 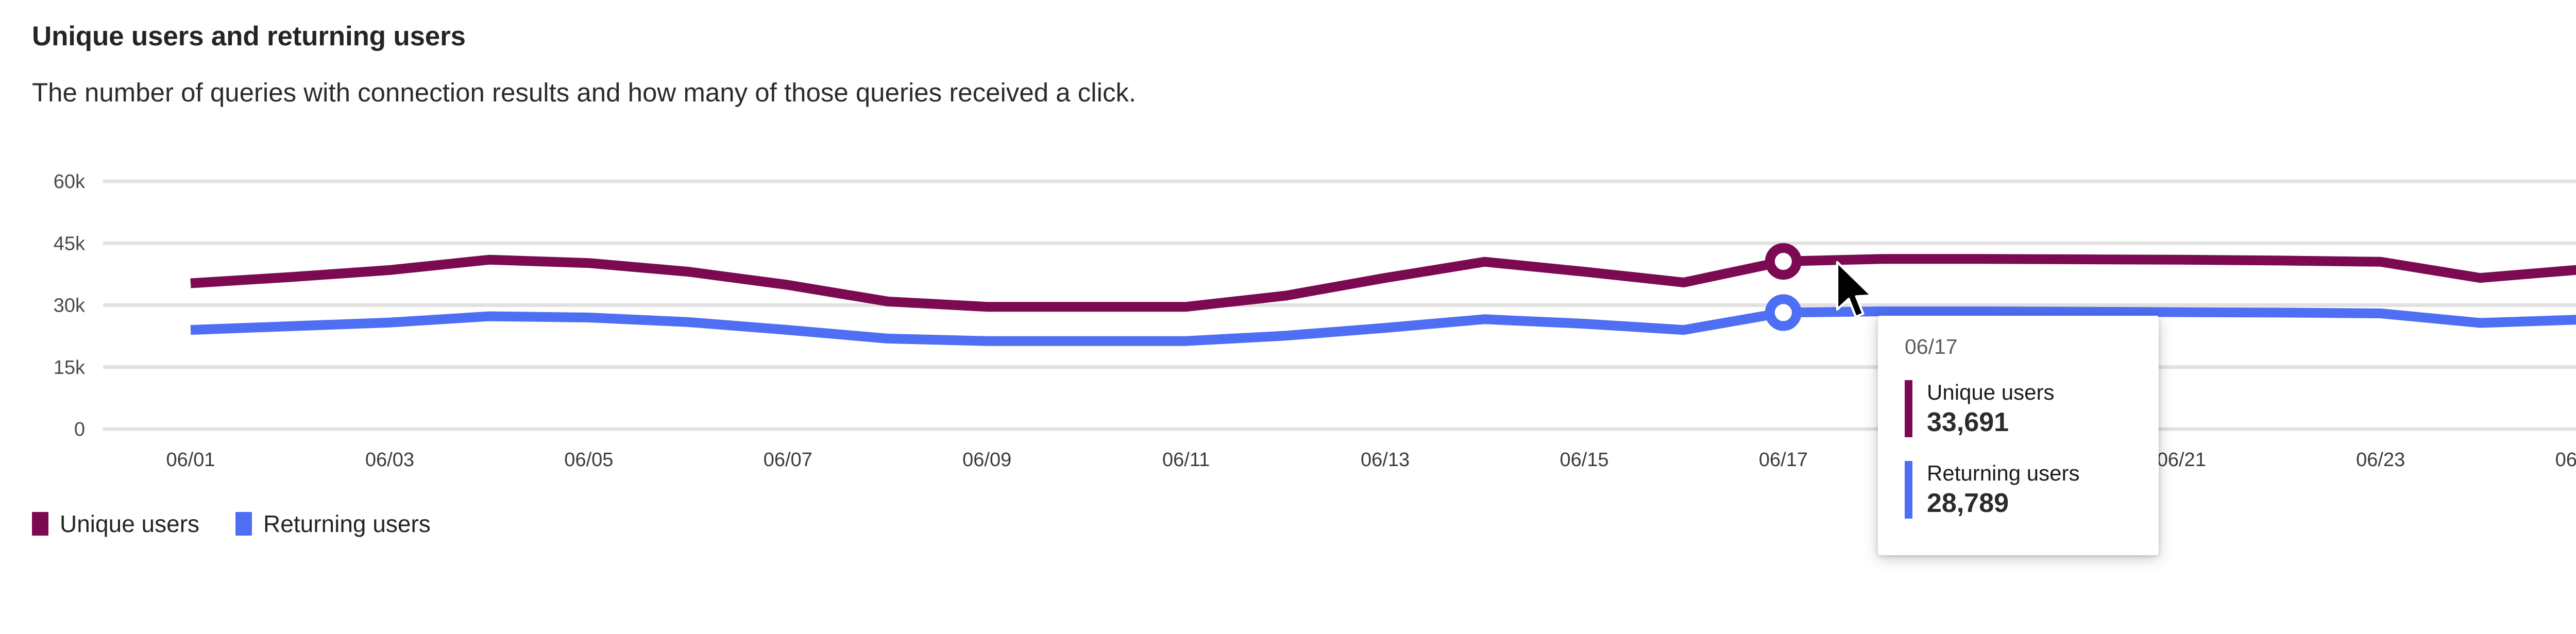 What do you see at coordinates (190, 460) in the screenshot?
I see `x-axis-tick-label: 06/01` at bounding box center [190, 460].